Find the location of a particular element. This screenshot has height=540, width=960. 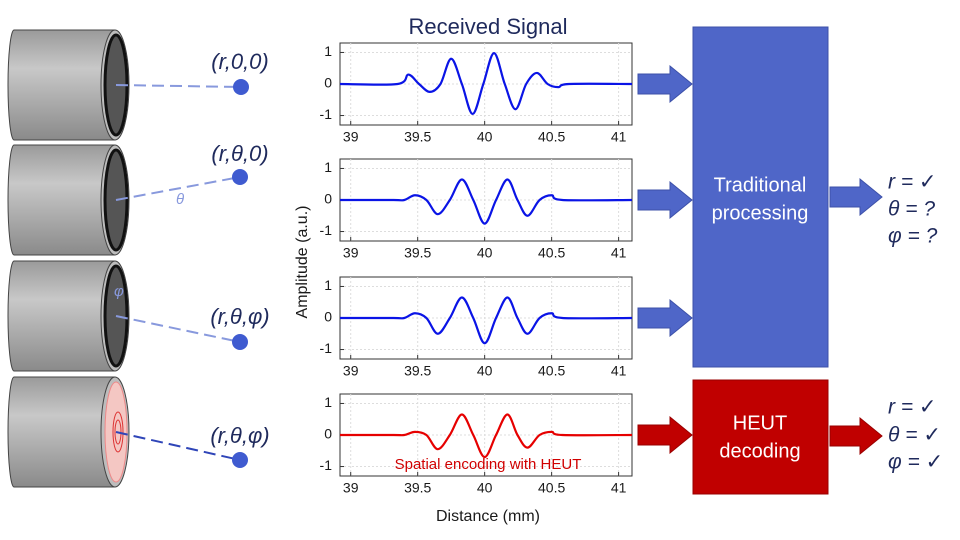

box-label: decoding is located at coordinates (759, 451).